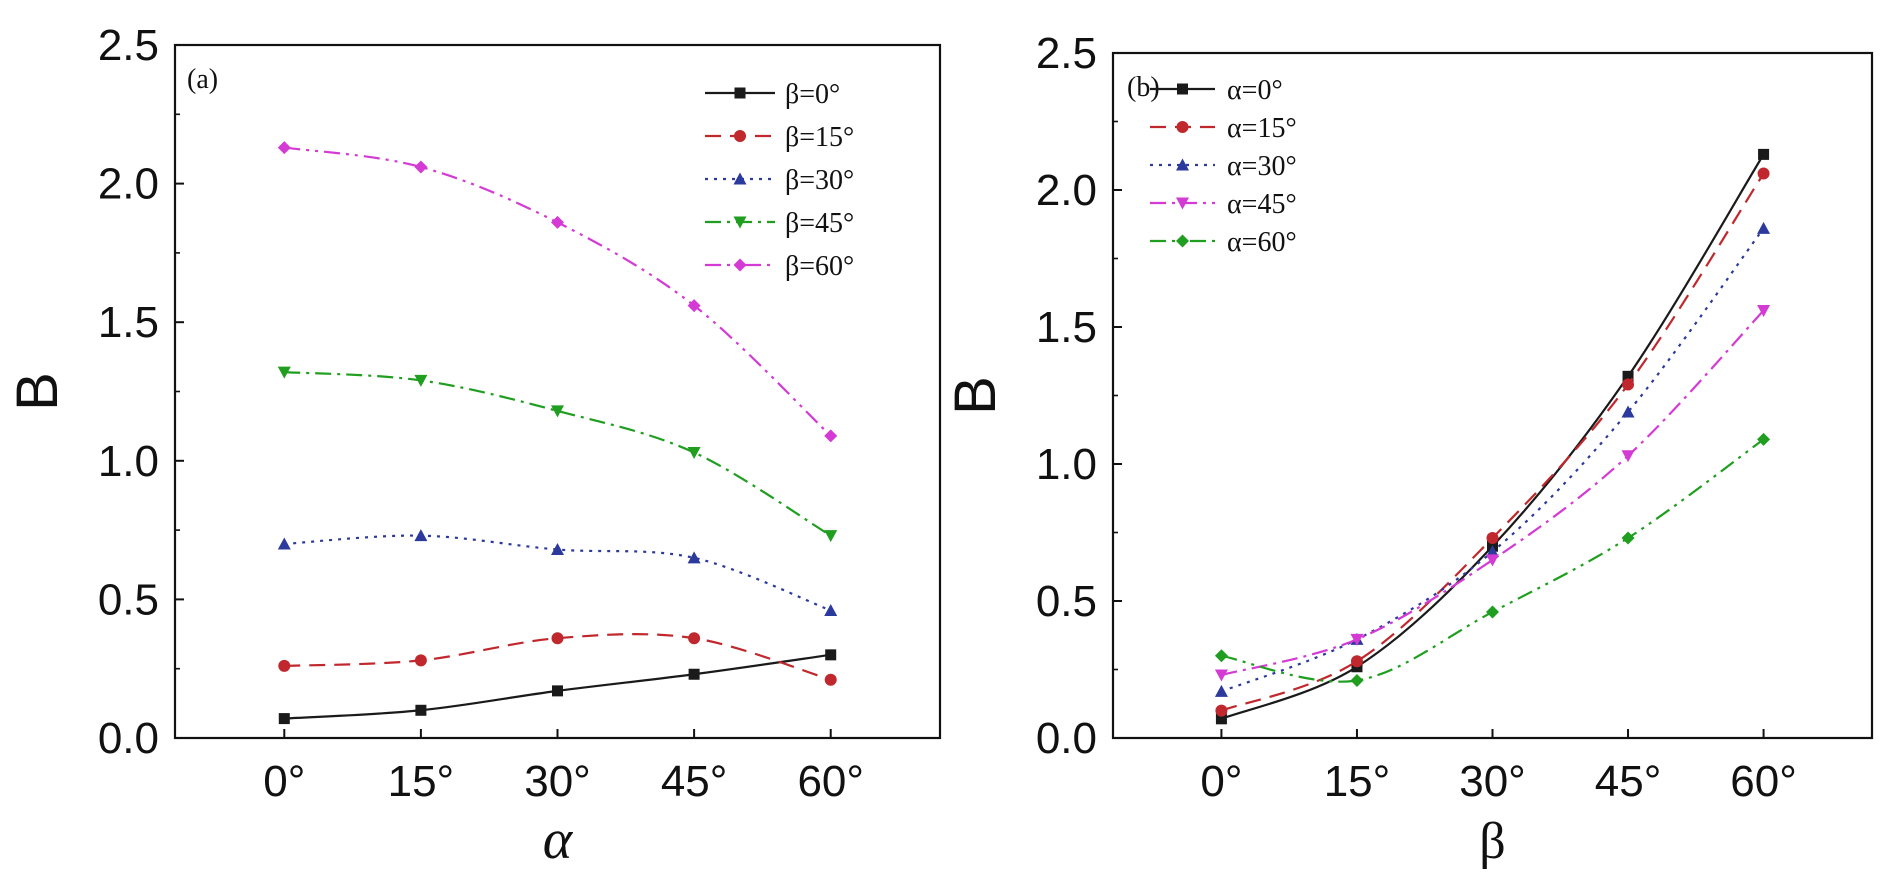 This screenshot has width=1890, height=873. I want to click on legend-entry: α=45°, so click(1223, 204).